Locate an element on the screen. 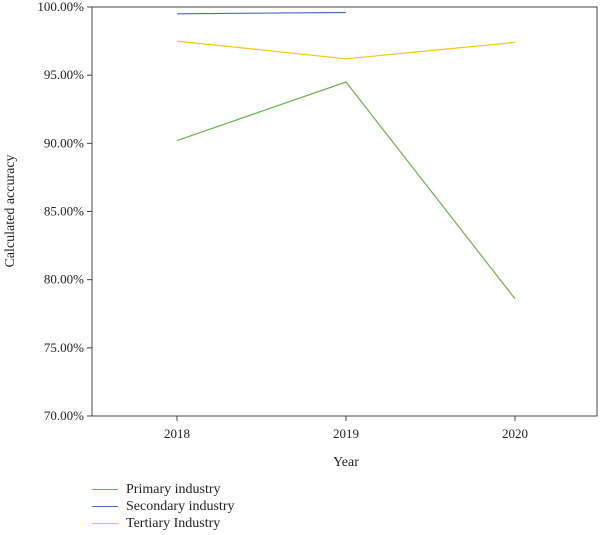  legend-item-primary-industry: Primary industry is located at coordinates (163, 489).